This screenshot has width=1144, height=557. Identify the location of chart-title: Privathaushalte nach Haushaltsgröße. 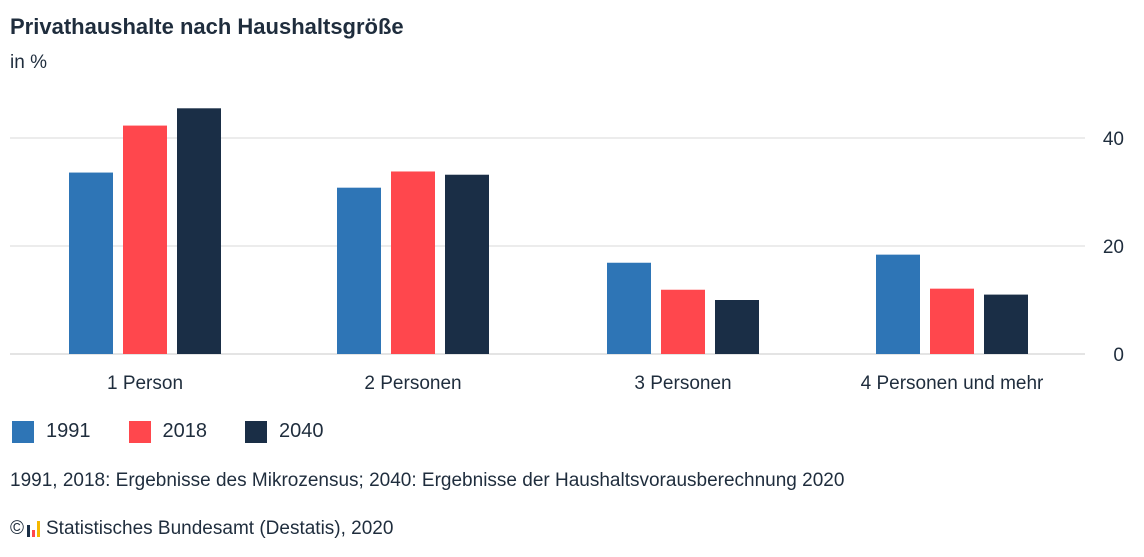
(207, 26).